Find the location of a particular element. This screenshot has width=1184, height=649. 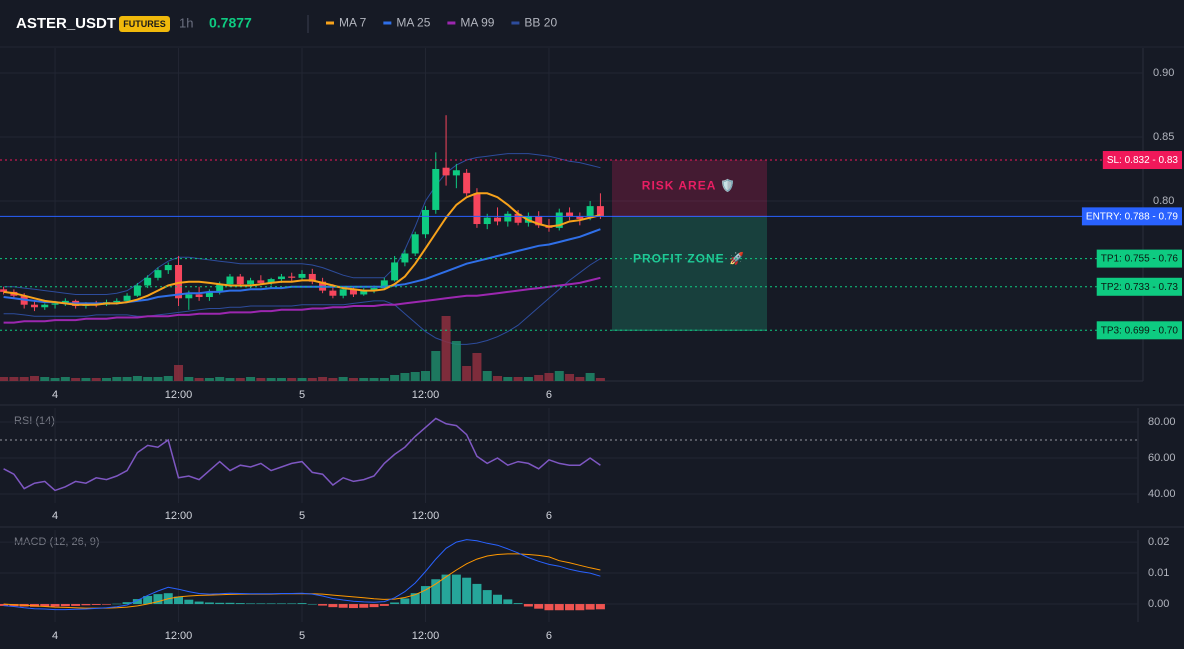

zone-label: RISK AREA 🛡️ is located at coordinates (689, 185).